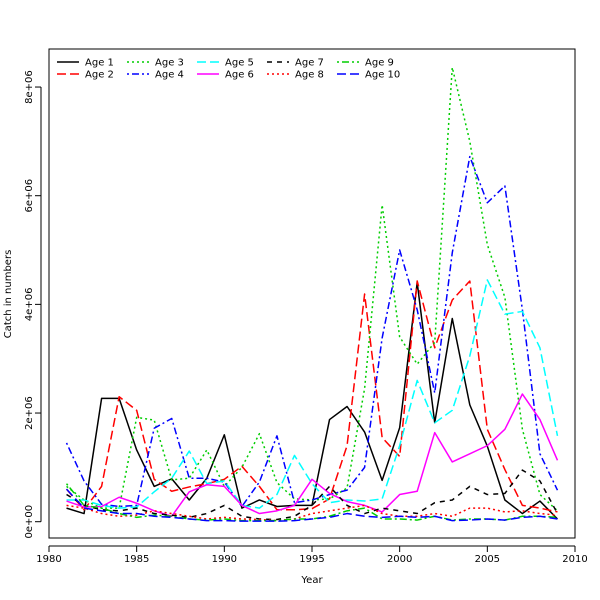 This screenshot has height=600, width=600. I want to click on legend-item-age-2: Age 2, so click(85, 75).